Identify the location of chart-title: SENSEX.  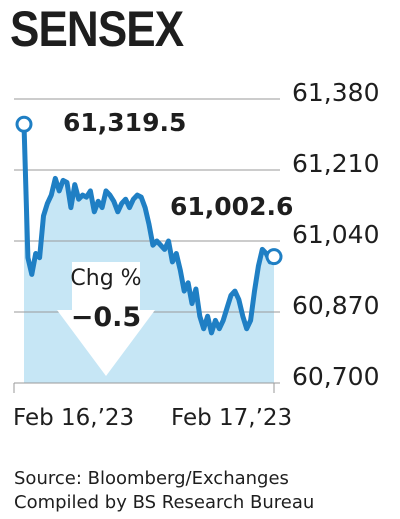
(97, 29).